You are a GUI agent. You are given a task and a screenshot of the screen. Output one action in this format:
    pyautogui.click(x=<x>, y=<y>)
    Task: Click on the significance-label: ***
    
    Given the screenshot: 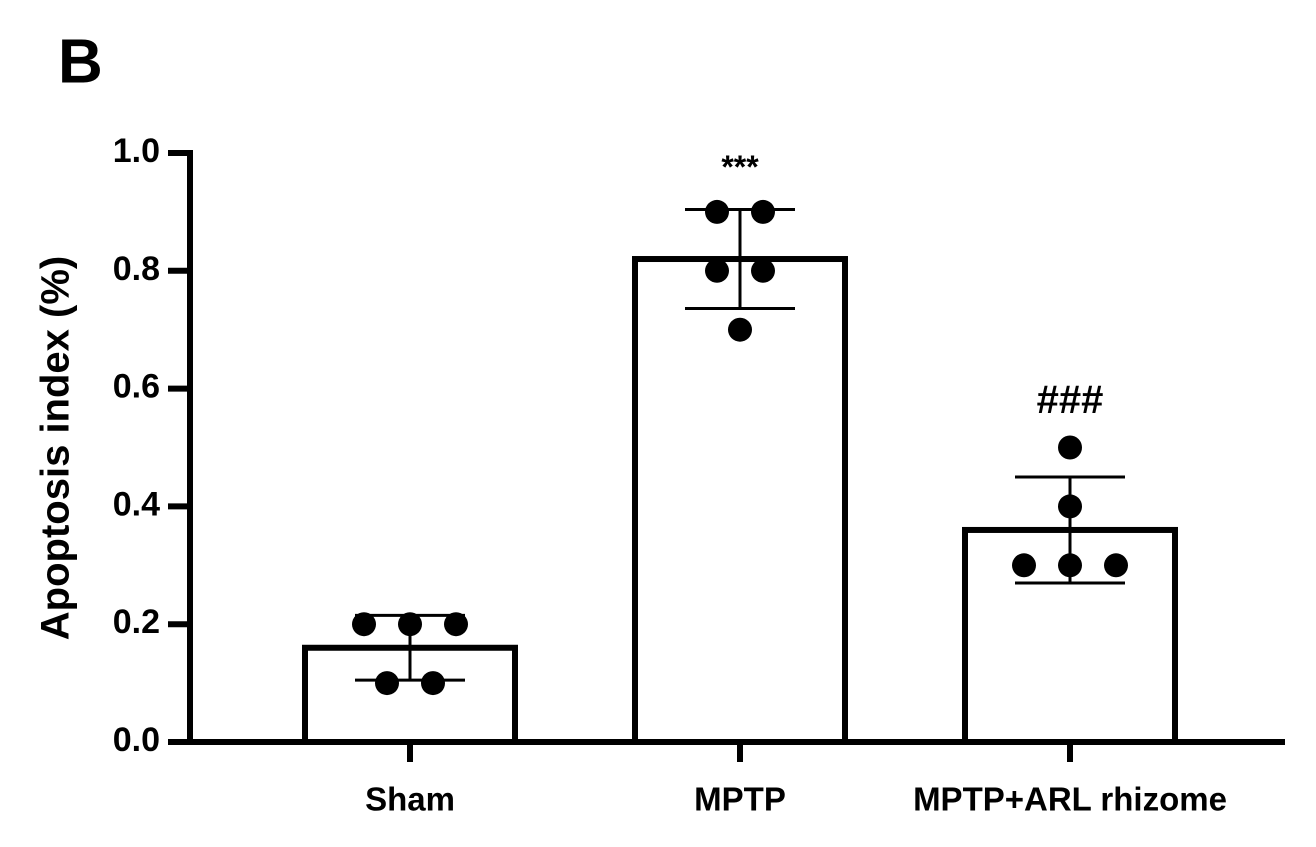 What is the action you would take?
    pyautogui.click(x=740, y=167)
    